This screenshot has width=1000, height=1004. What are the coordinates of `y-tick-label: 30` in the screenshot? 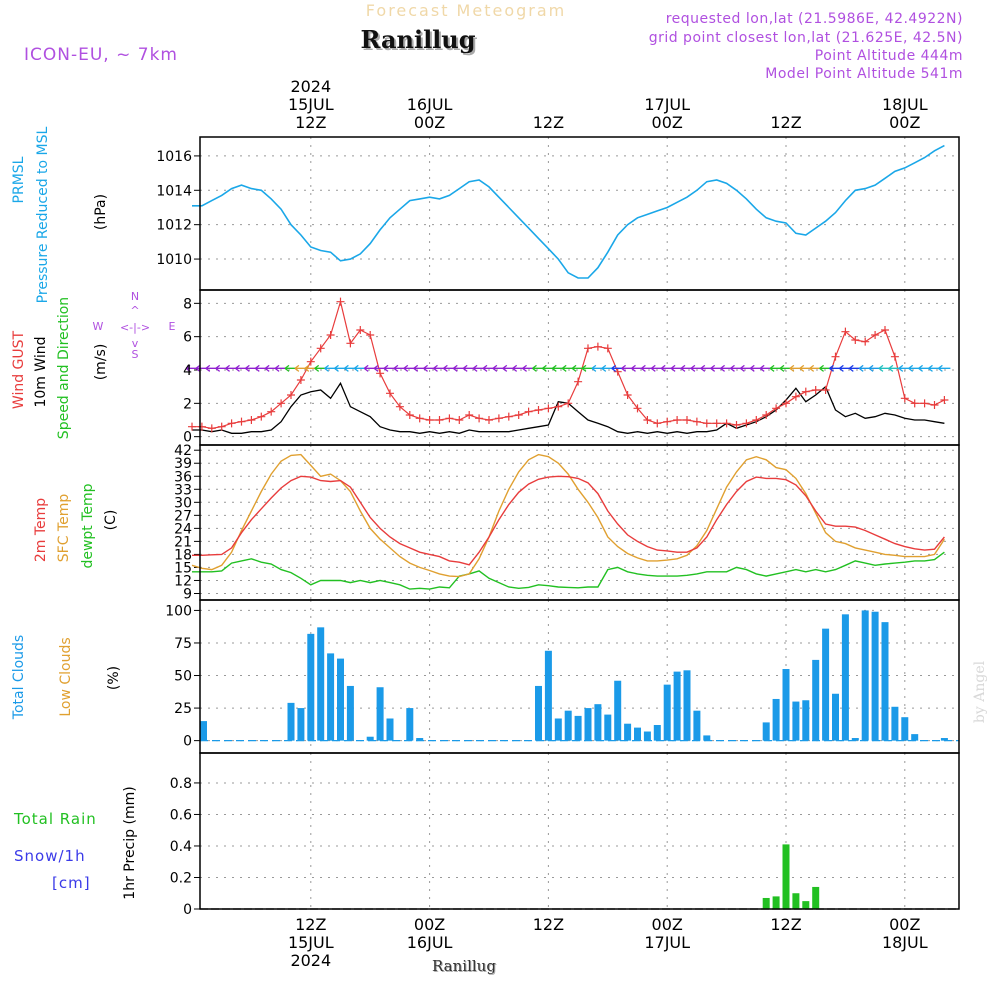 It's located at (183, 503).